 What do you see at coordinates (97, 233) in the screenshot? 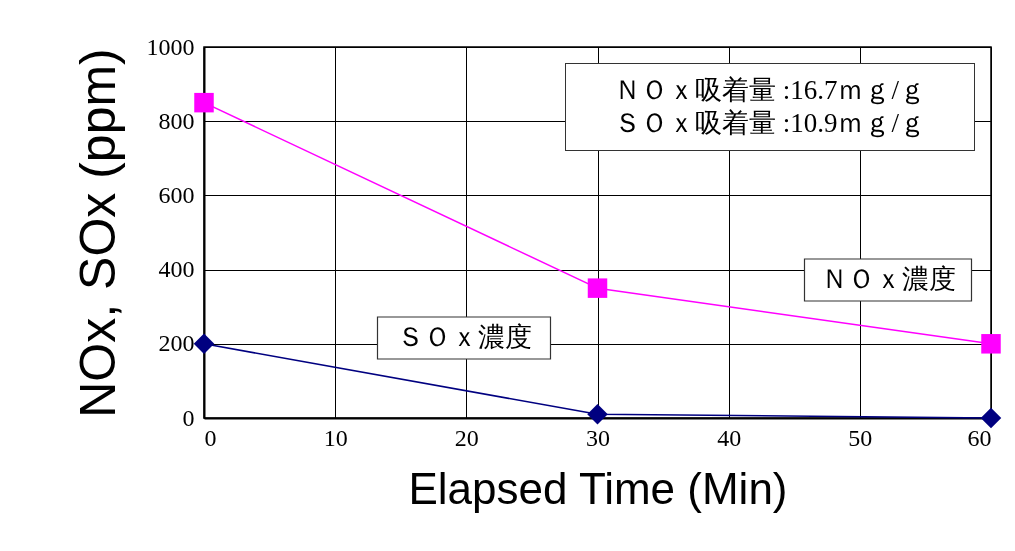
I see `y-axis-title: NOx, SOx (ppm)` at bounding box center [97, 233].